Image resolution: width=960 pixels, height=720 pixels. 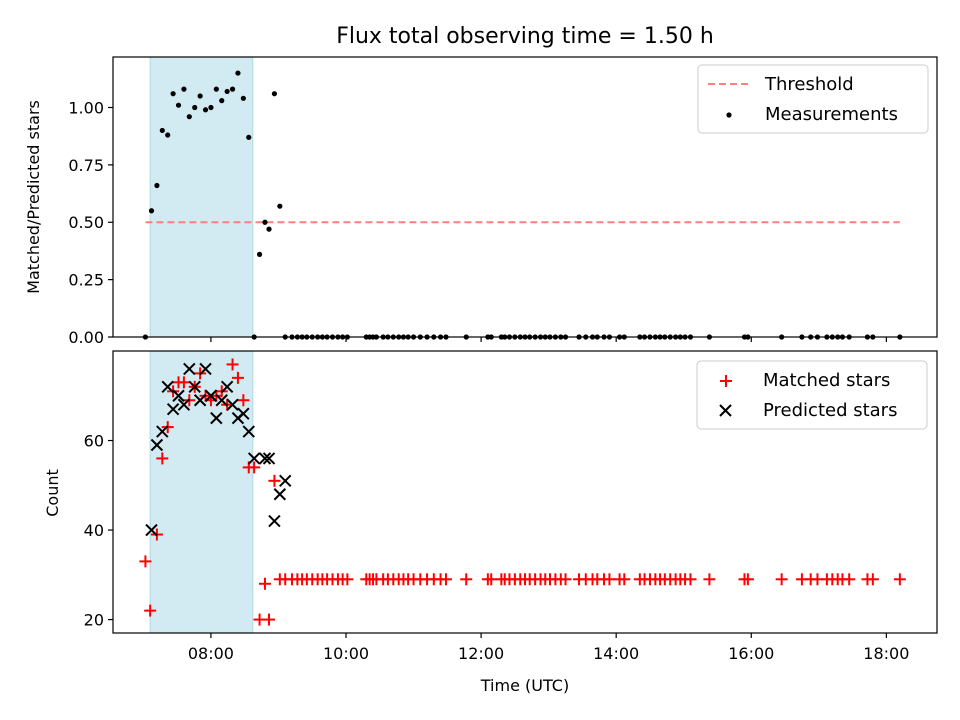 I want to click on bottom-legend: Matched stars Predicted stars, so click(x=812, y=395).